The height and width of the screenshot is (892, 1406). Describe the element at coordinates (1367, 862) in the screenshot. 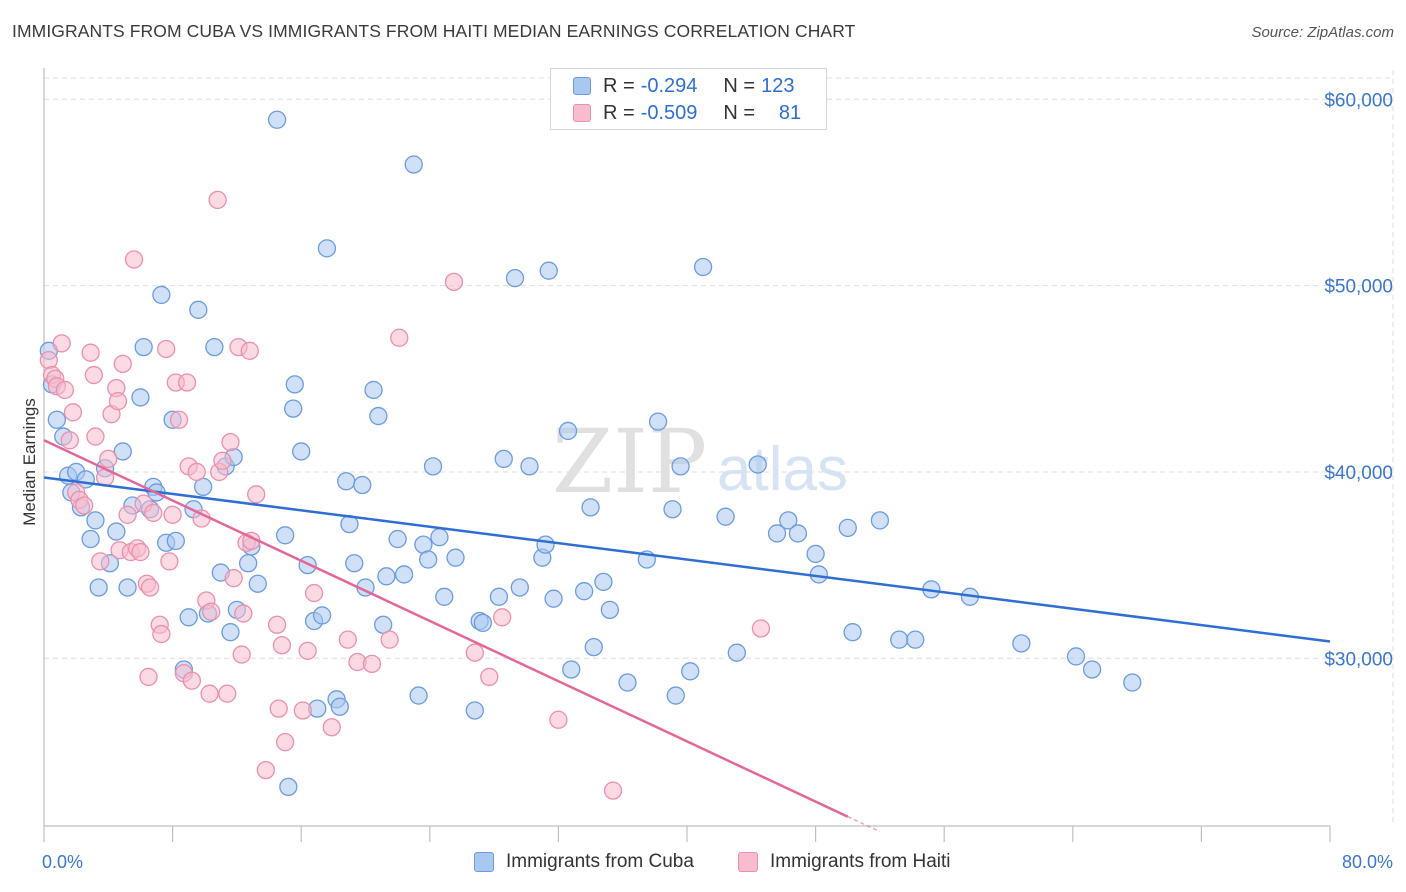

I see `x-tick-label-max: 80.0%` at that location.